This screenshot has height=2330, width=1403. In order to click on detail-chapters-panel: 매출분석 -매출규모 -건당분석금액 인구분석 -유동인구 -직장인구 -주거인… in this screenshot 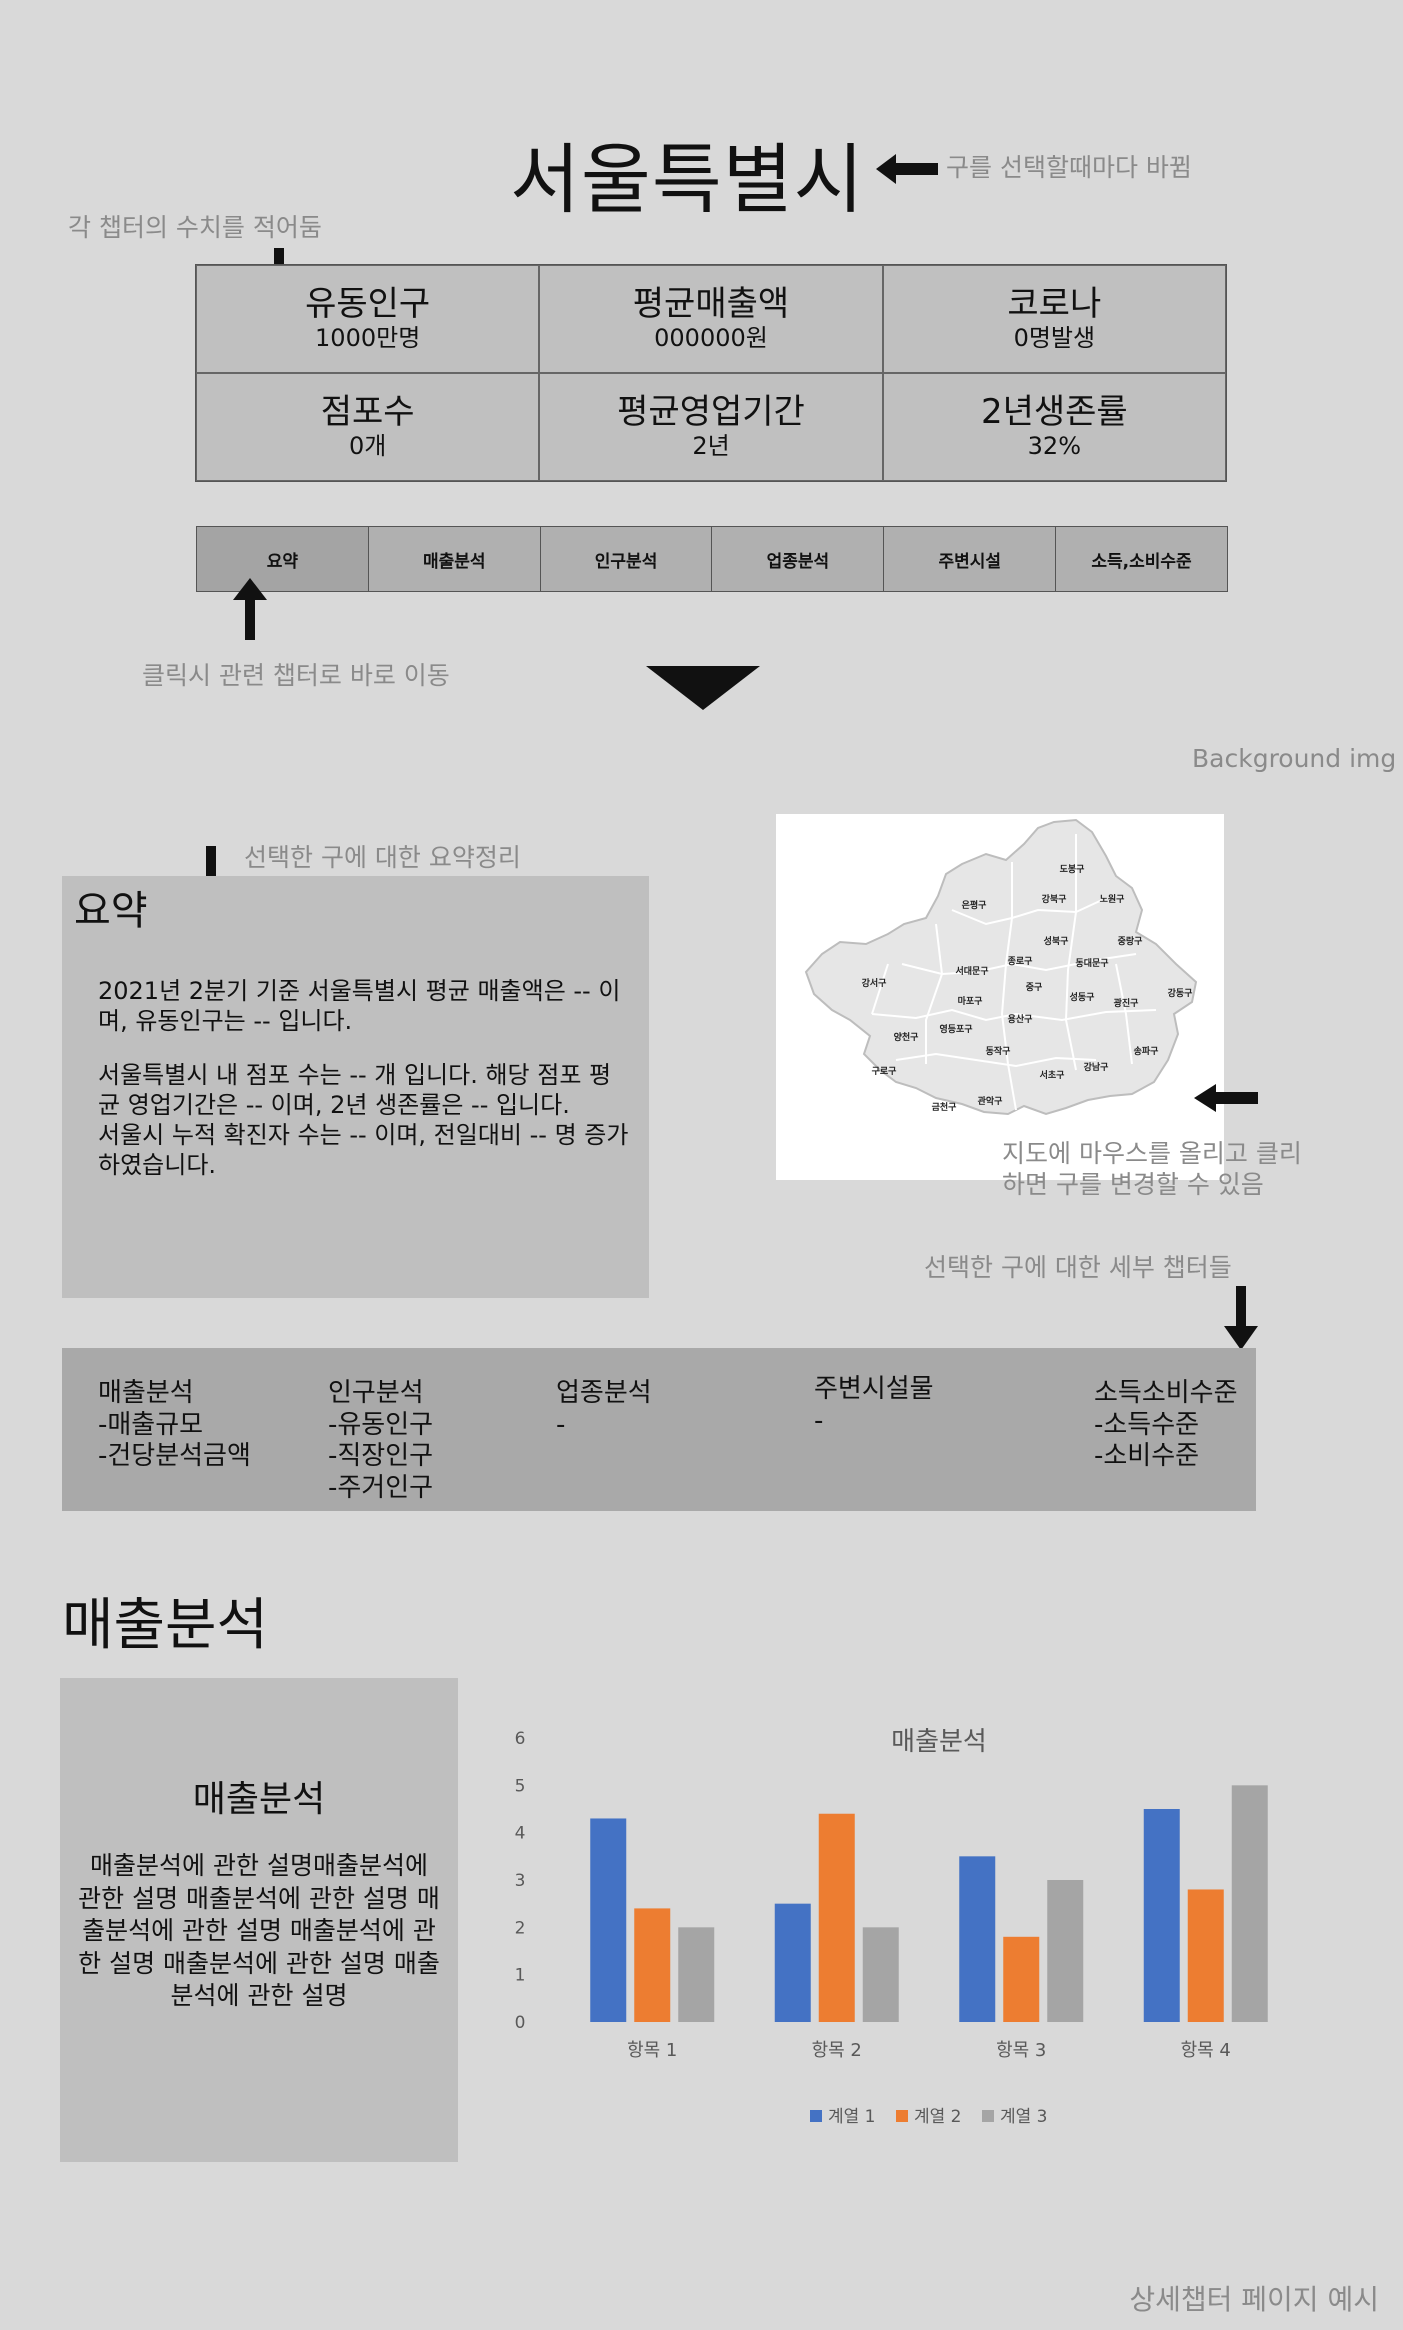, I will do `click(659, 1429)`.